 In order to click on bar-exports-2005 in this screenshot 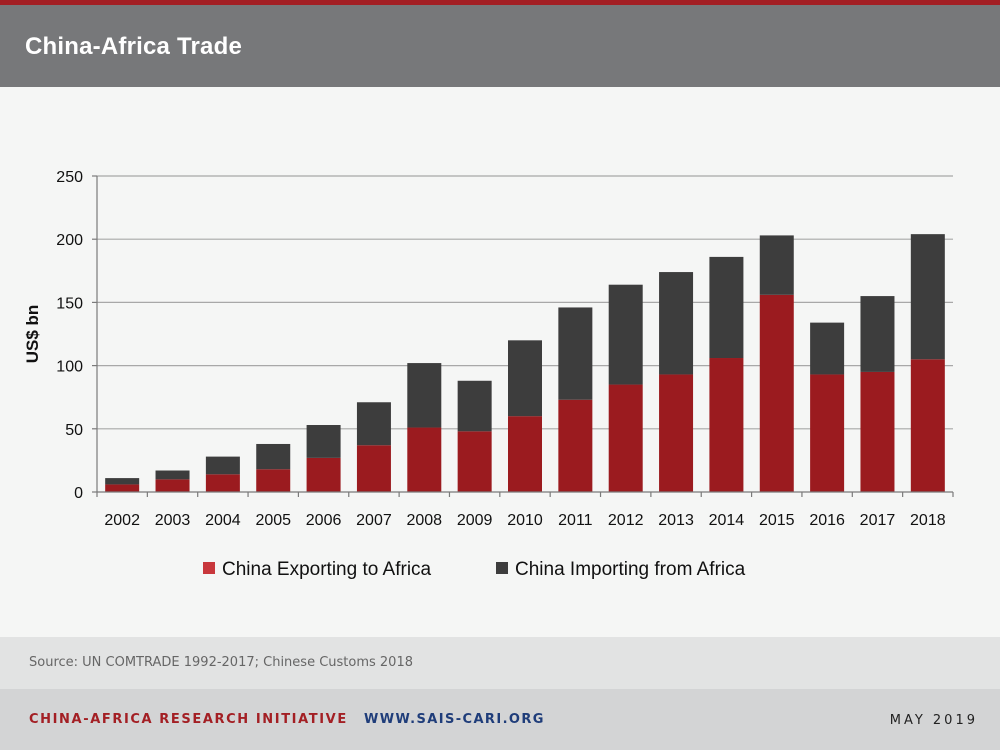, I will do `click(273, 480)`.